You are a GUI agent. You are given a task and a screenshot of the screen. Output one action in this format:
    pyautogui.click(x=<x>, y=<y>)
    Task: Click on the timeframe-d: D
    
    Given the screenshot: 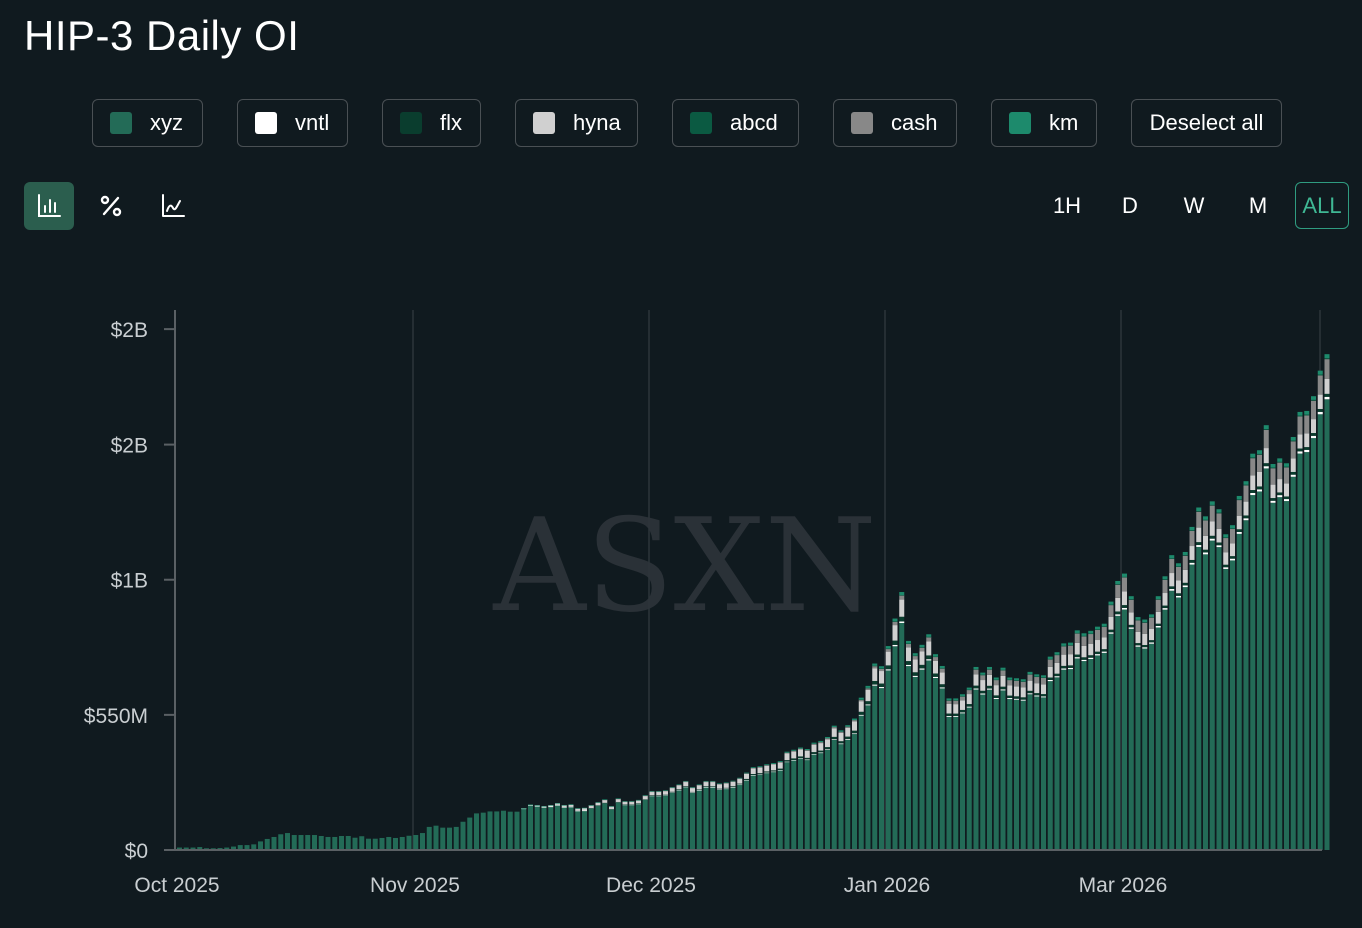 What is the action you would take?
    pyautogui.click(x=1130, y=205)
    